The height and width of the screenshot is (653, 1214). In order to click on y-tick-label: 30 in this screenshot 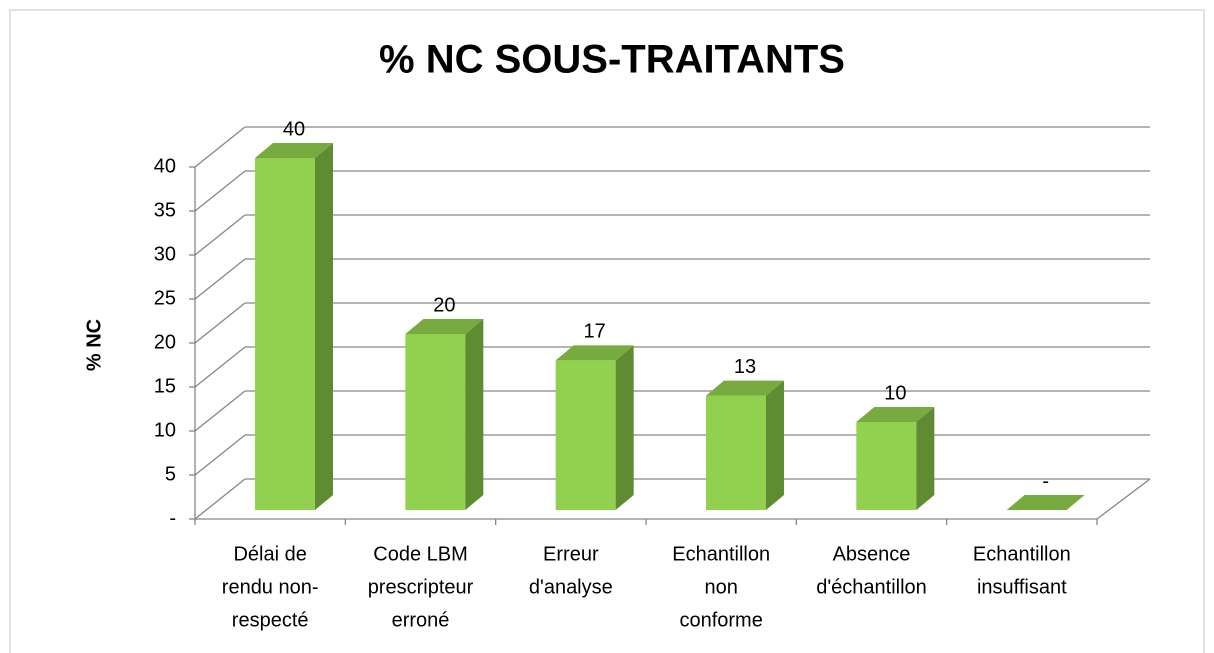, I will do `click(165, 254)`.